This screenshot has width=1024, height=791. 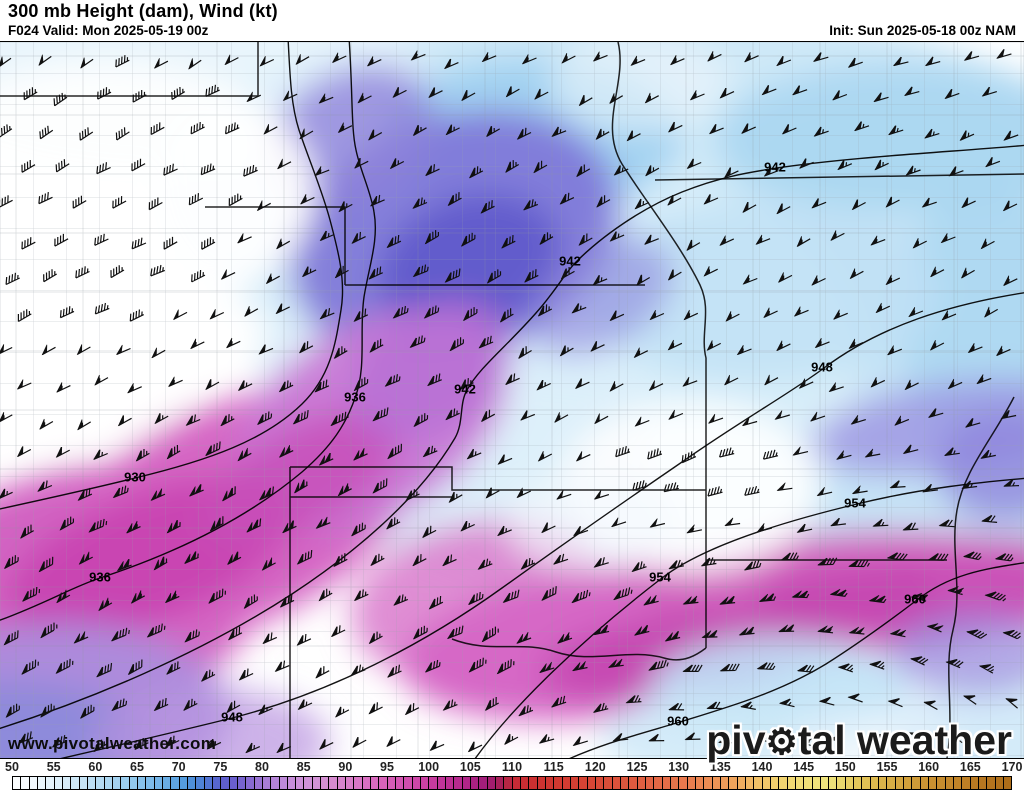 I want to click on valid-time-label: F024 Valid: Mon 2025-05-19 00z, so click(x=108, y=30).